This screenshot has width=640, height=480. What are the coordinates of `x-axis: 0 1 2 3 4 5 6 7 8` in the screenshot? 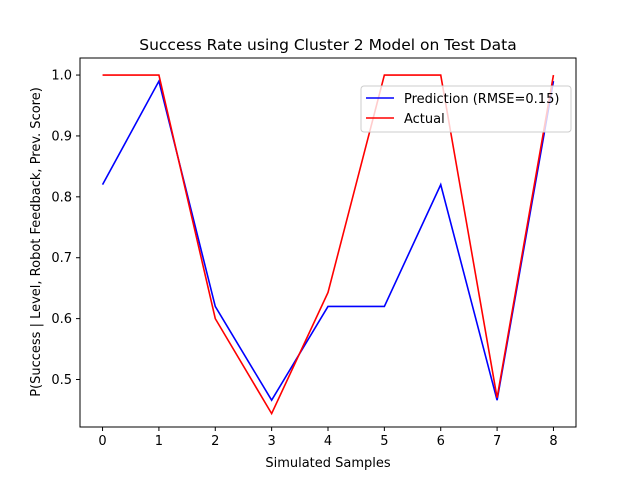 It's located at (328, 438).